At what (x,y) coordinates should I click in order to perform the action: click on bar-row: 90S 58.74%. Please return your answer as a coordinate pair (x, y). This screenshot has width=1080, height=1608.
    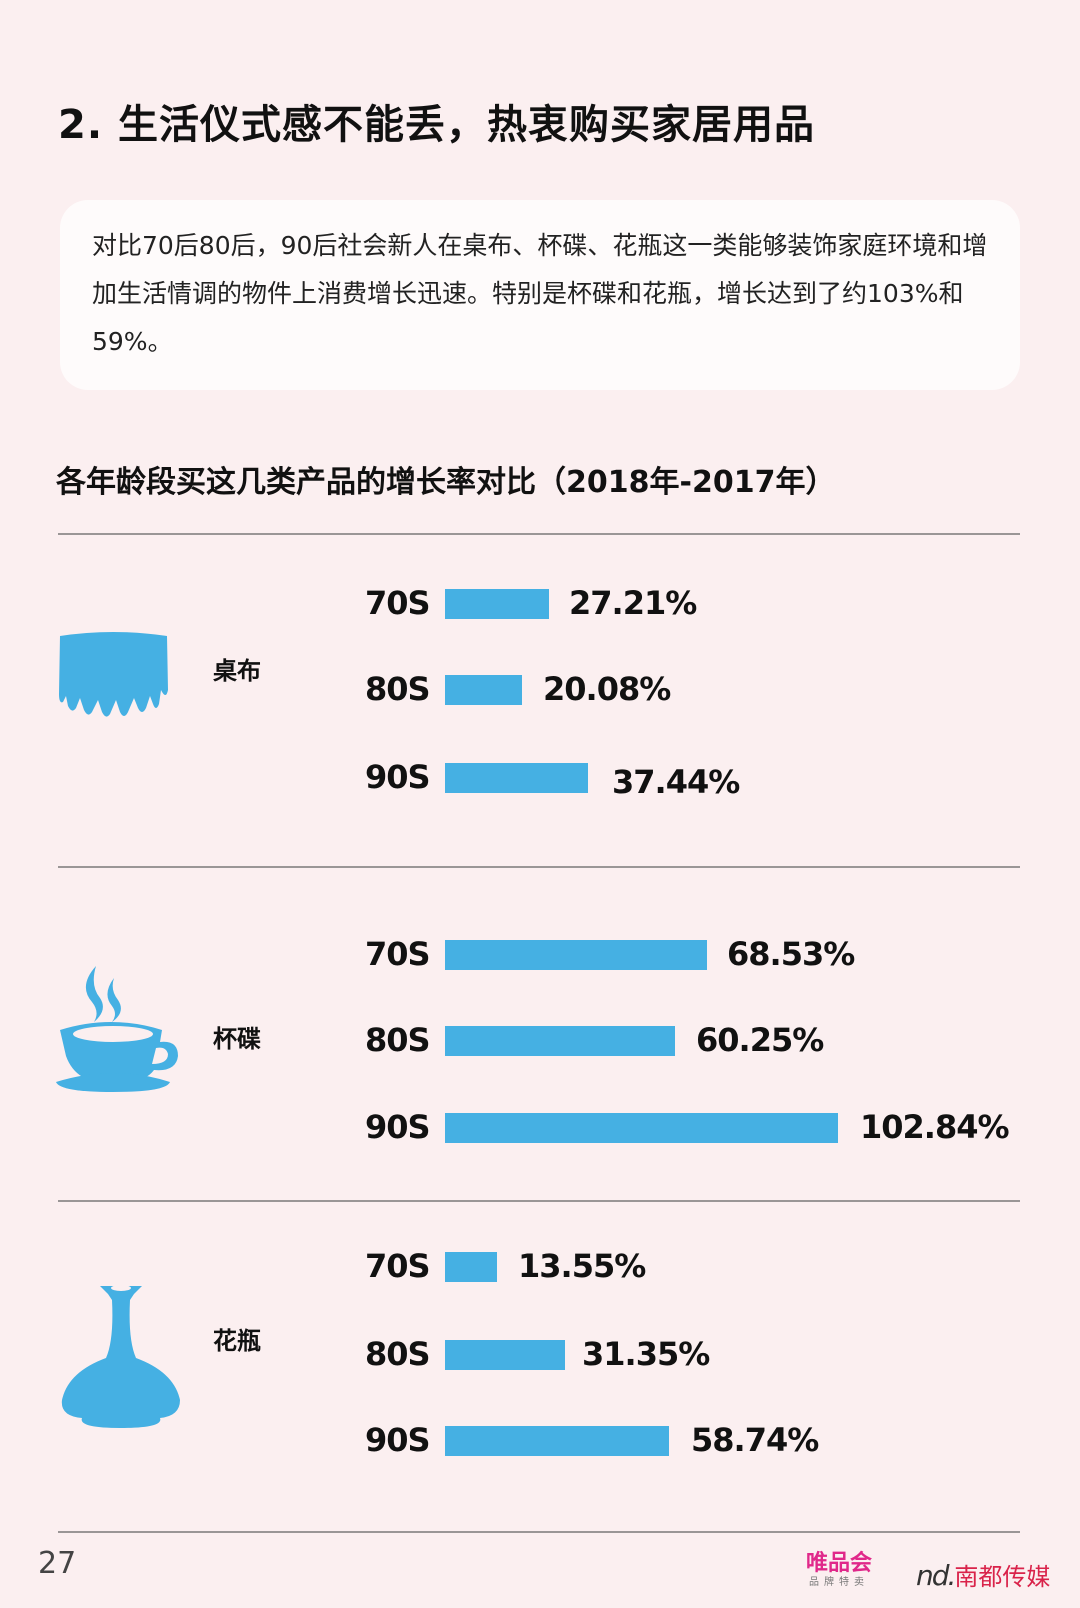
    Looking at the image, I should click on (540, 1440).